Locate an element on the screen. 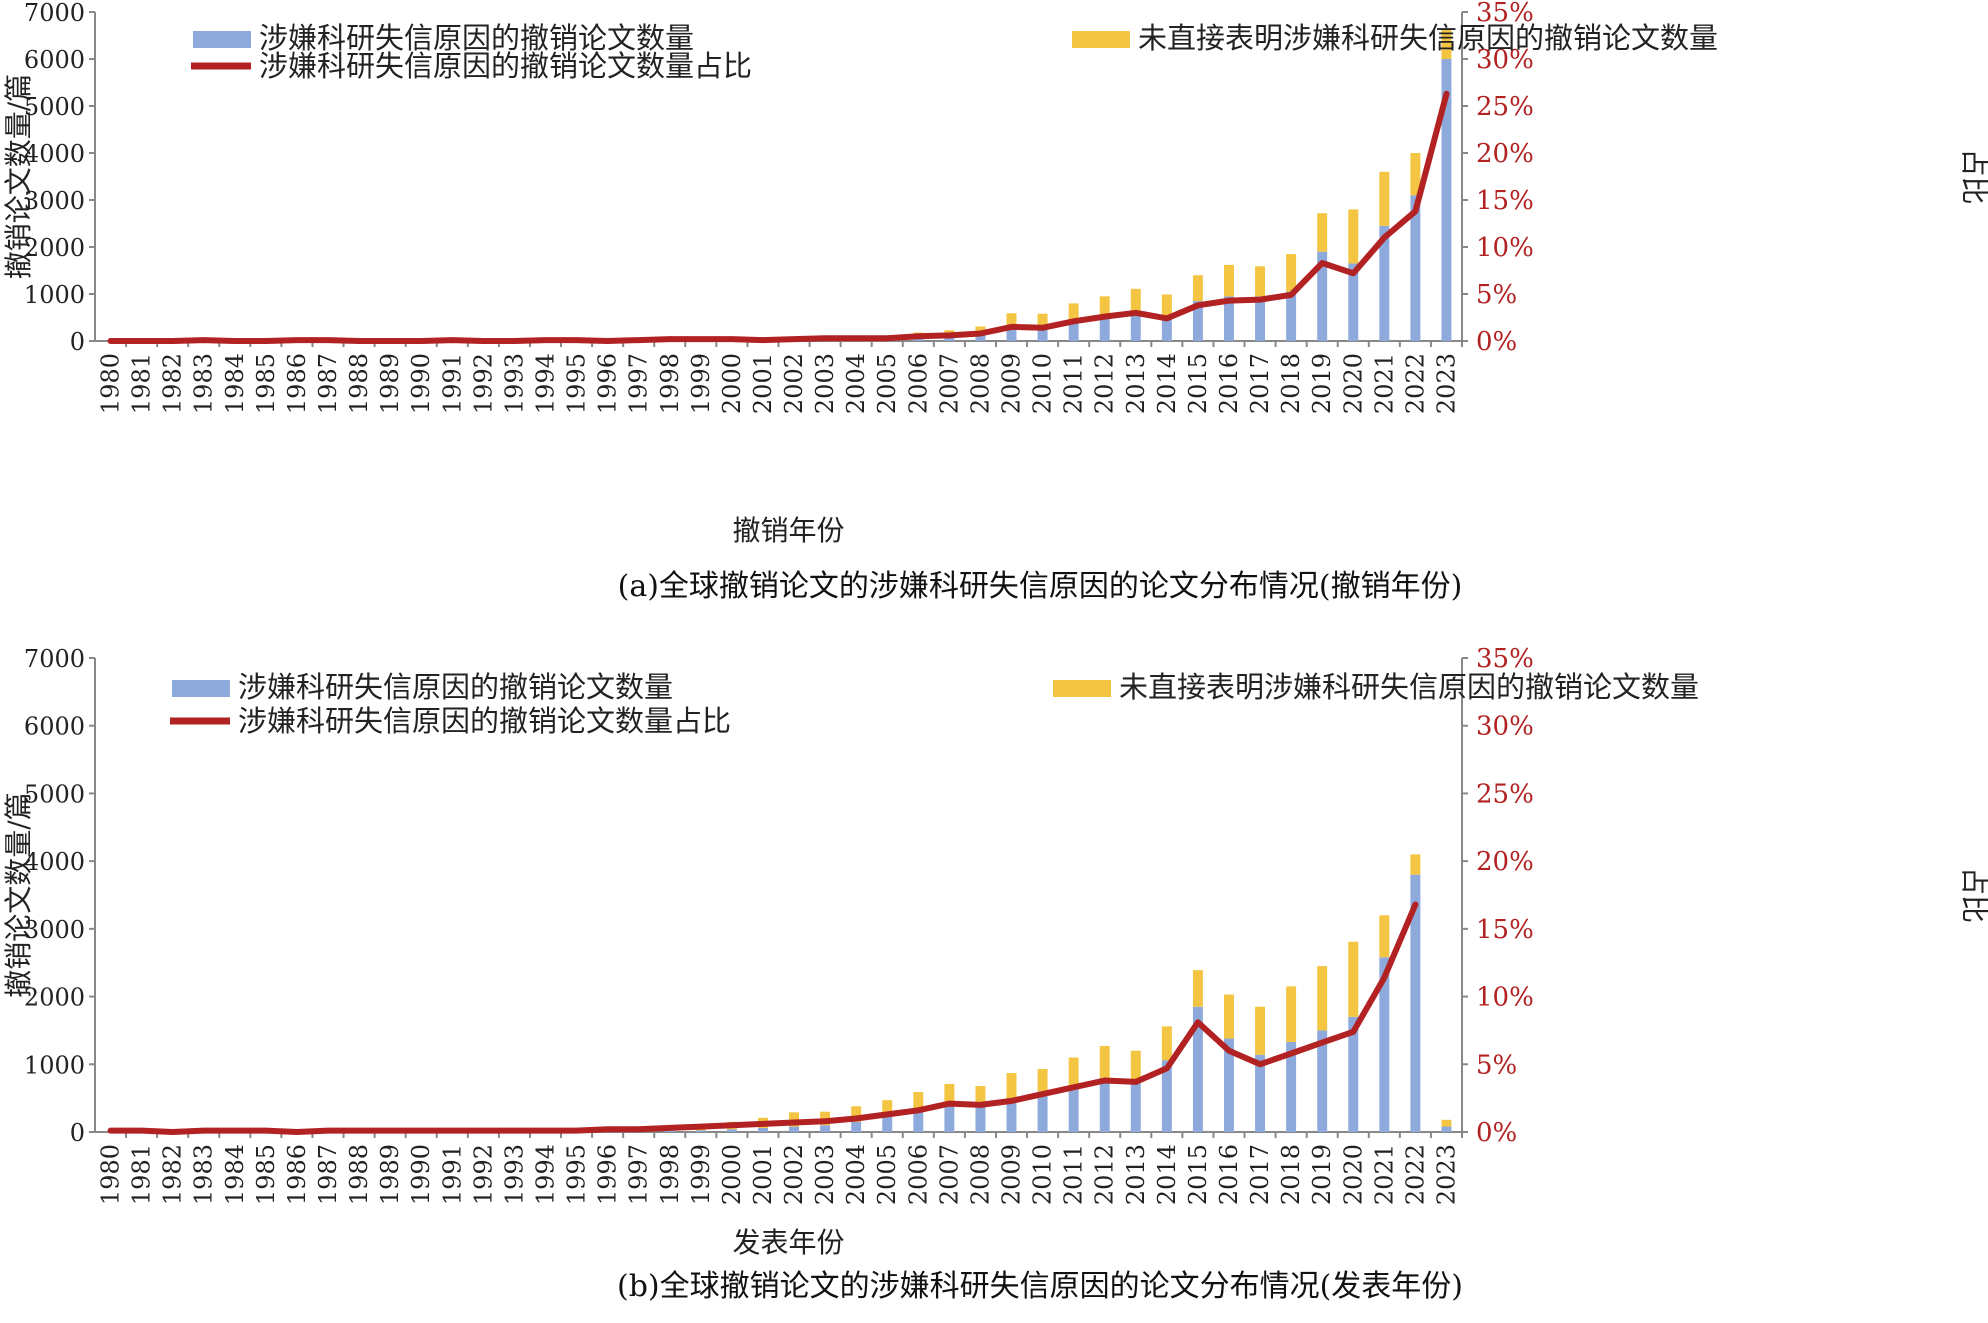 The height and width of the screenshot is (1323, 1988). y2-axis-title: 占比 is located at coordinates (1973, 176).